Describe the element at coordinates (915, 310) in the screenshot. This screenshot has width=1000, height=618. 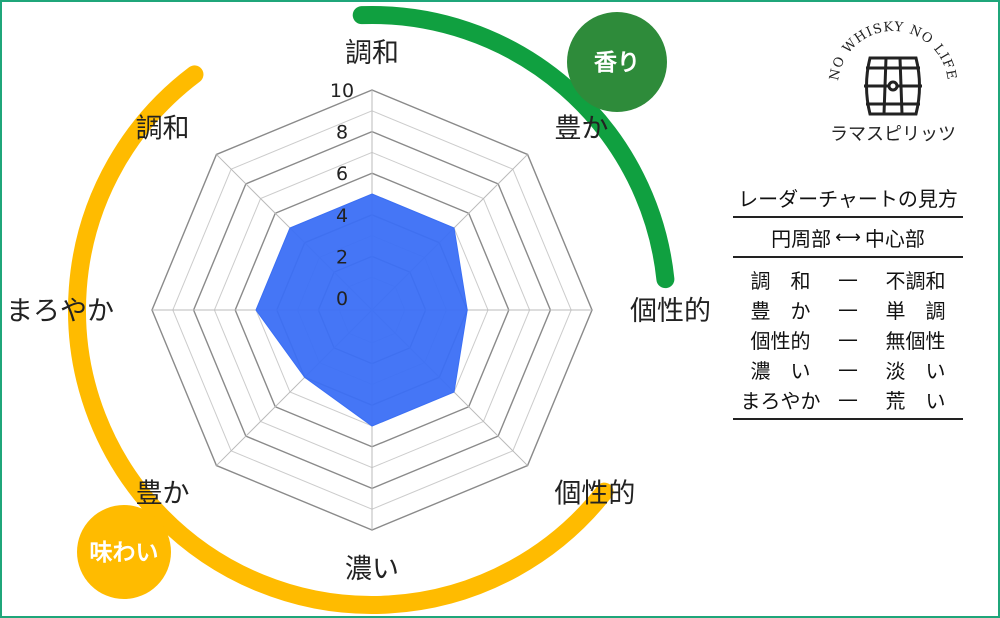
I see `guide-row-right: 単 調` at that location.